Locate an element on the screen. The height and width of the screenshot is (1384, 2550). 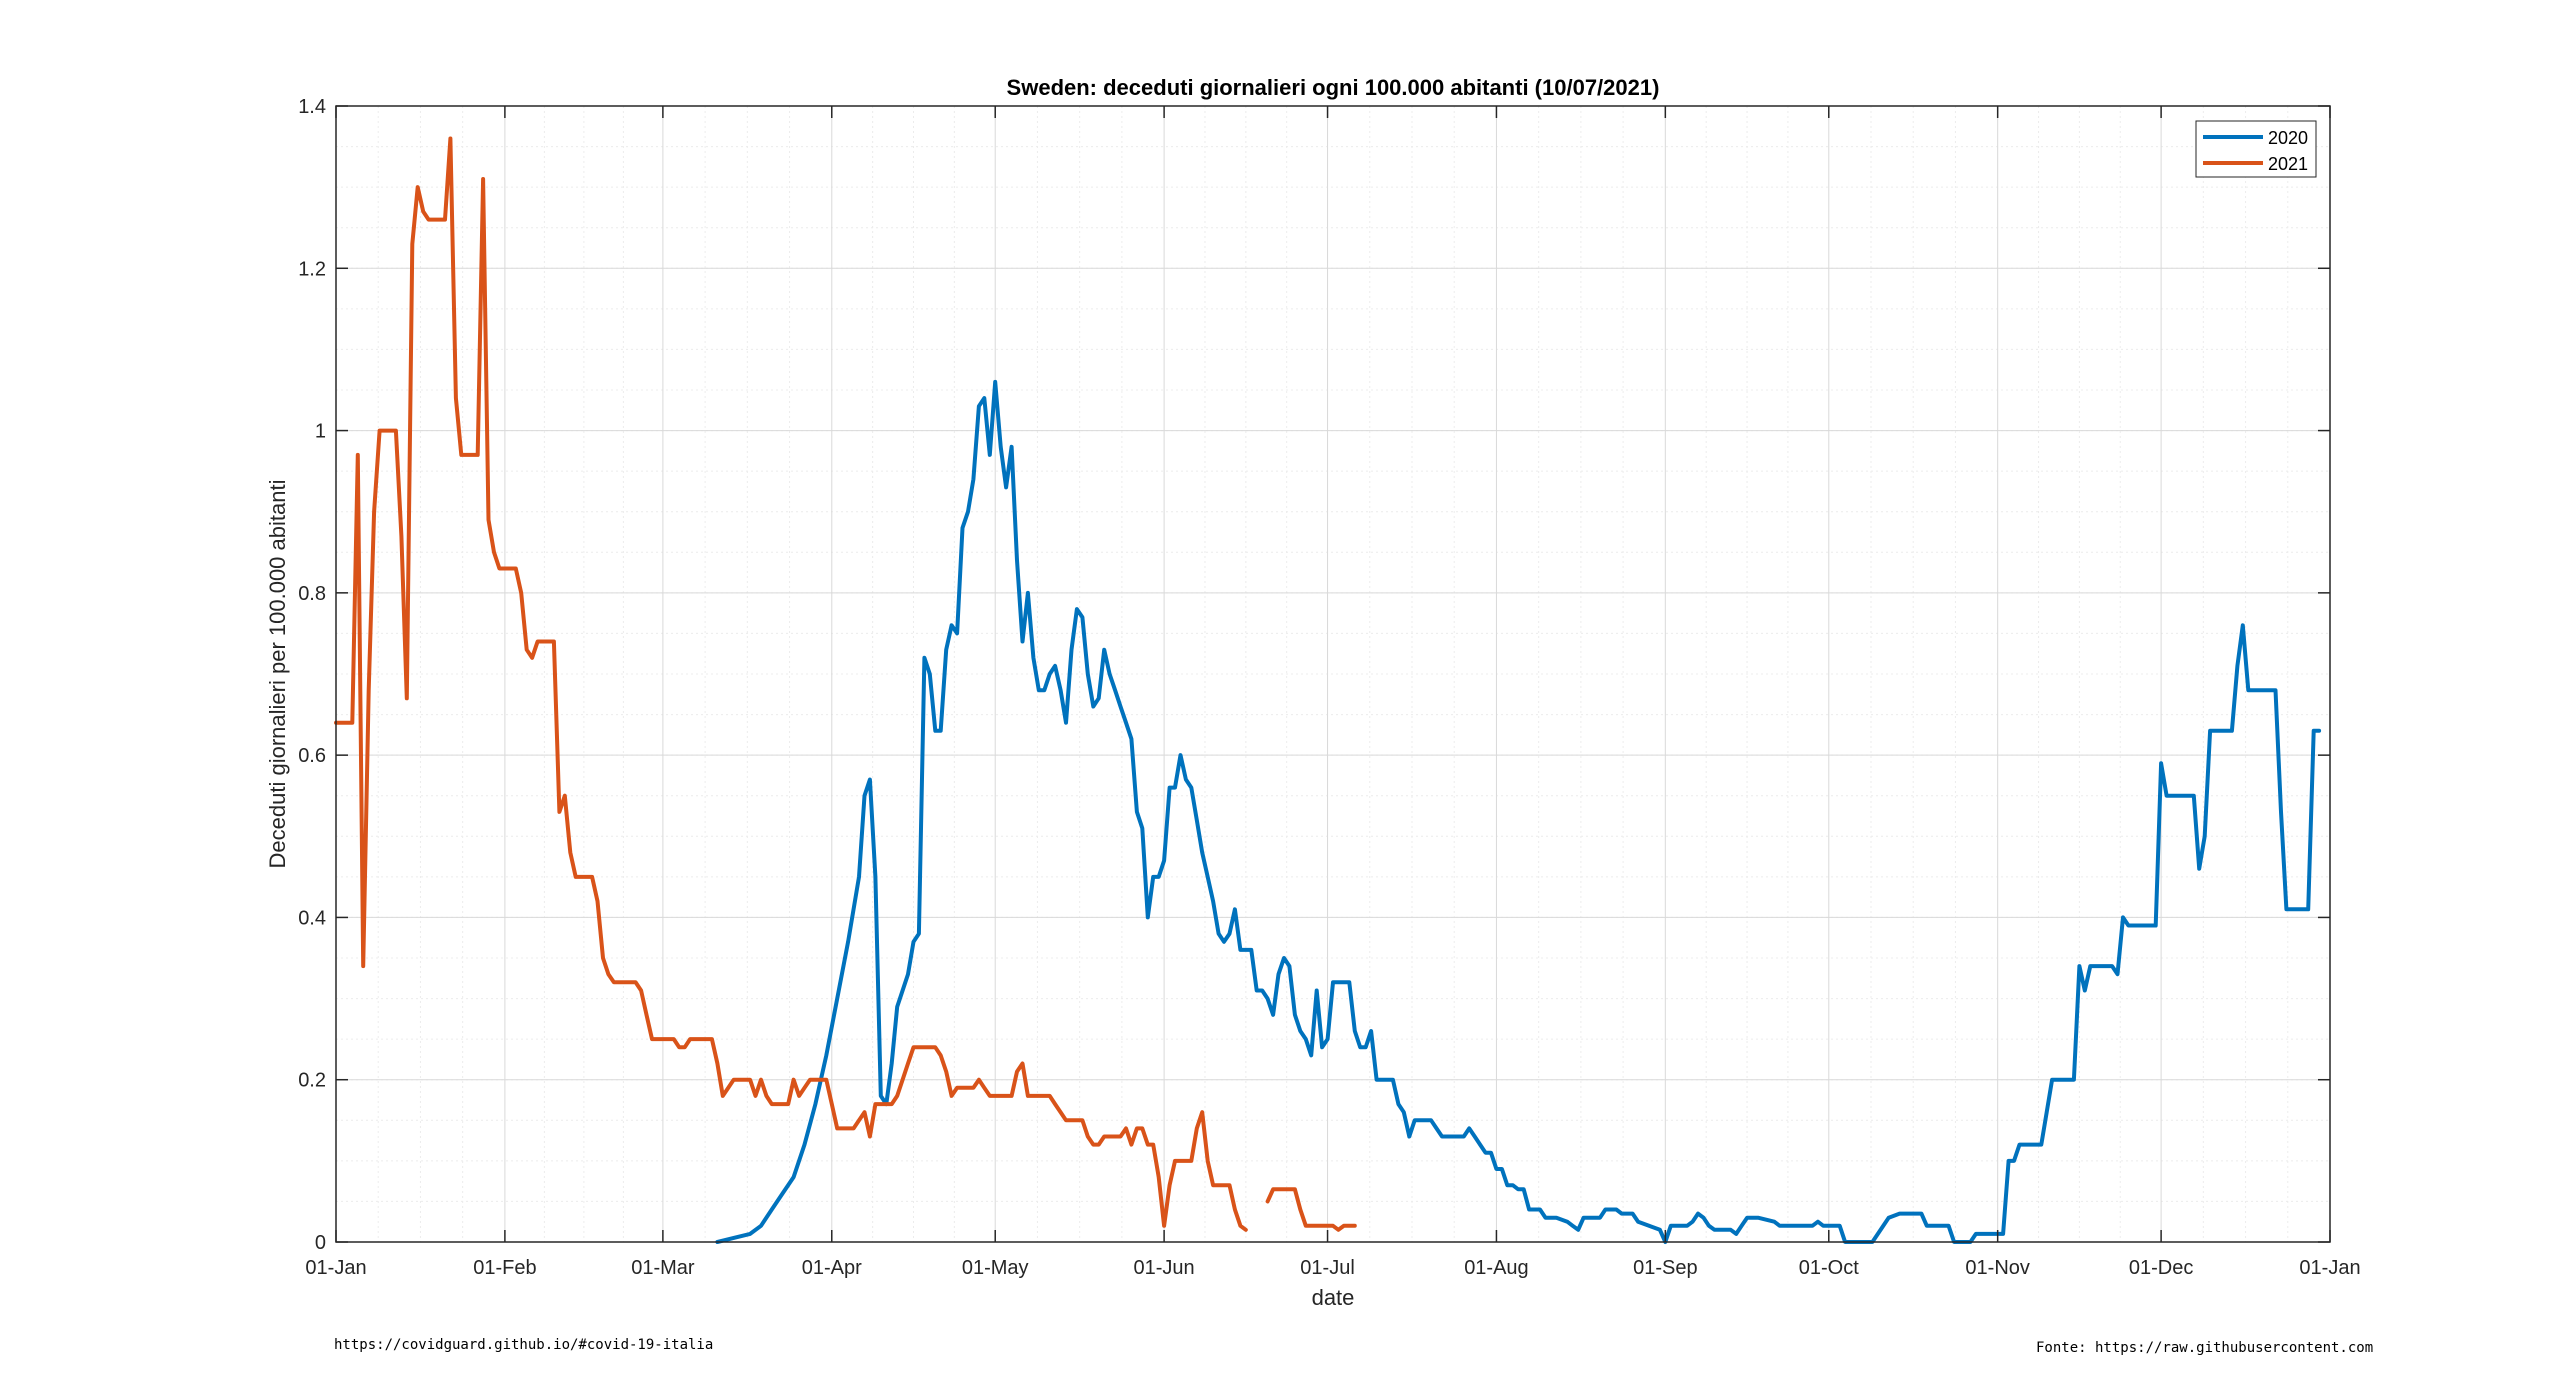
x-tick-label: 01-Mar is located at coordinates (663, 1268).